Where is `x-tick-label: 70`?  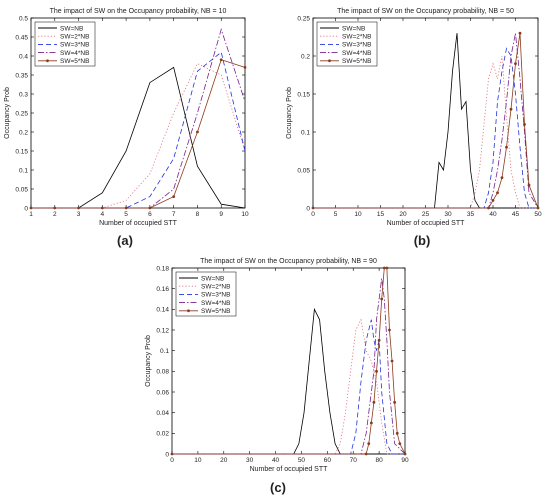 x-tick-label: 70 is located at coordinates (354, 460).